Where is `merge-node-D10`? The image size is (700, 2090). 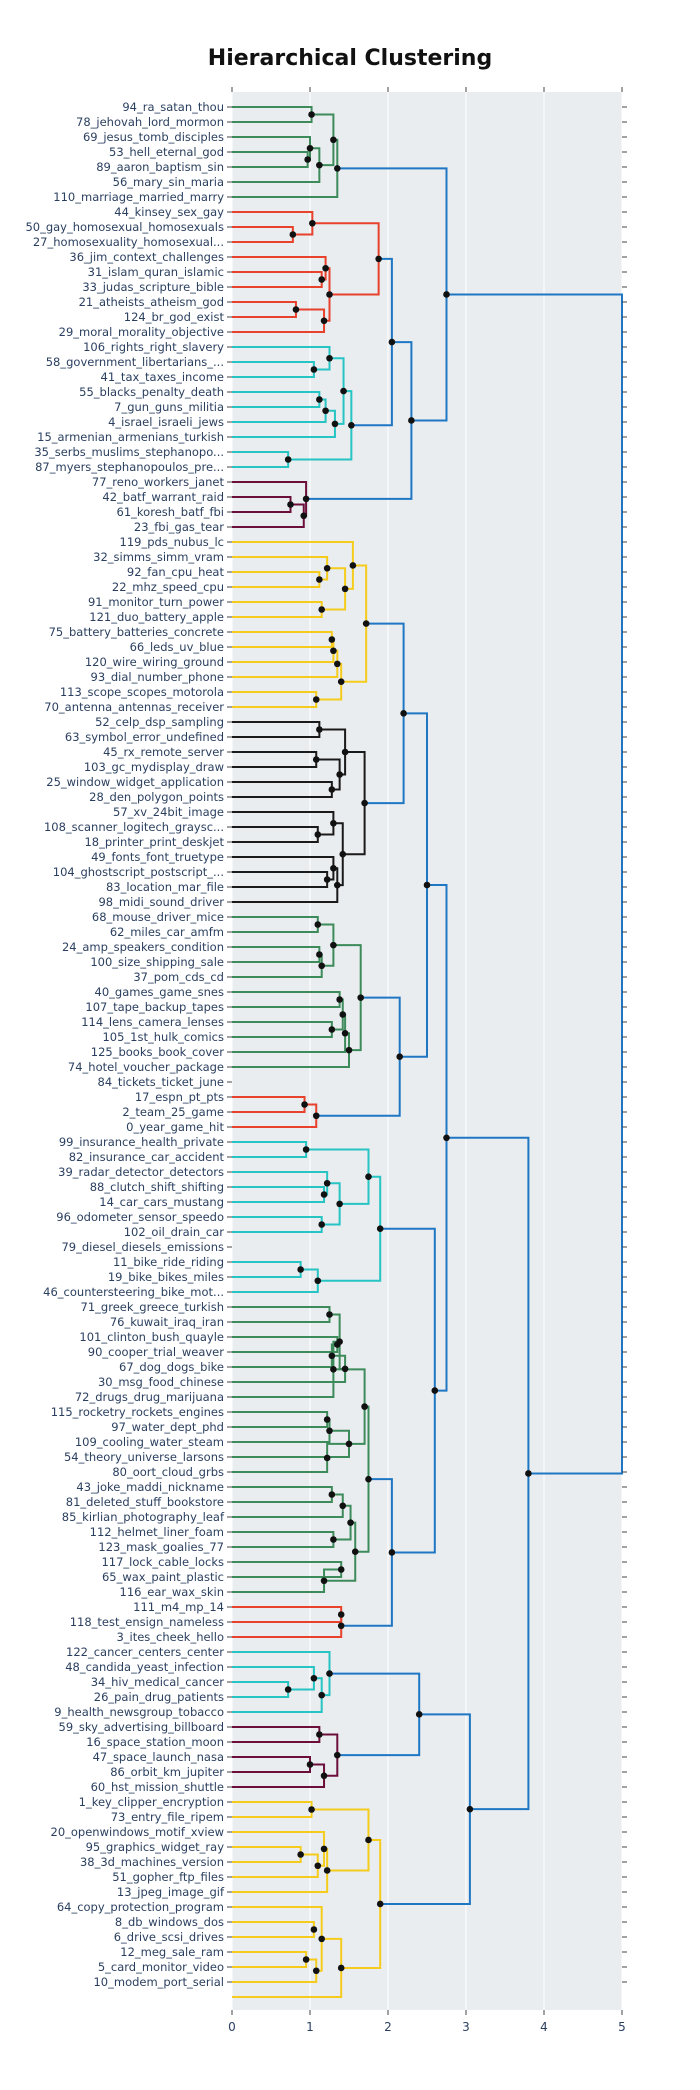 merge-node-D10 is located at coordinates (337, 885).